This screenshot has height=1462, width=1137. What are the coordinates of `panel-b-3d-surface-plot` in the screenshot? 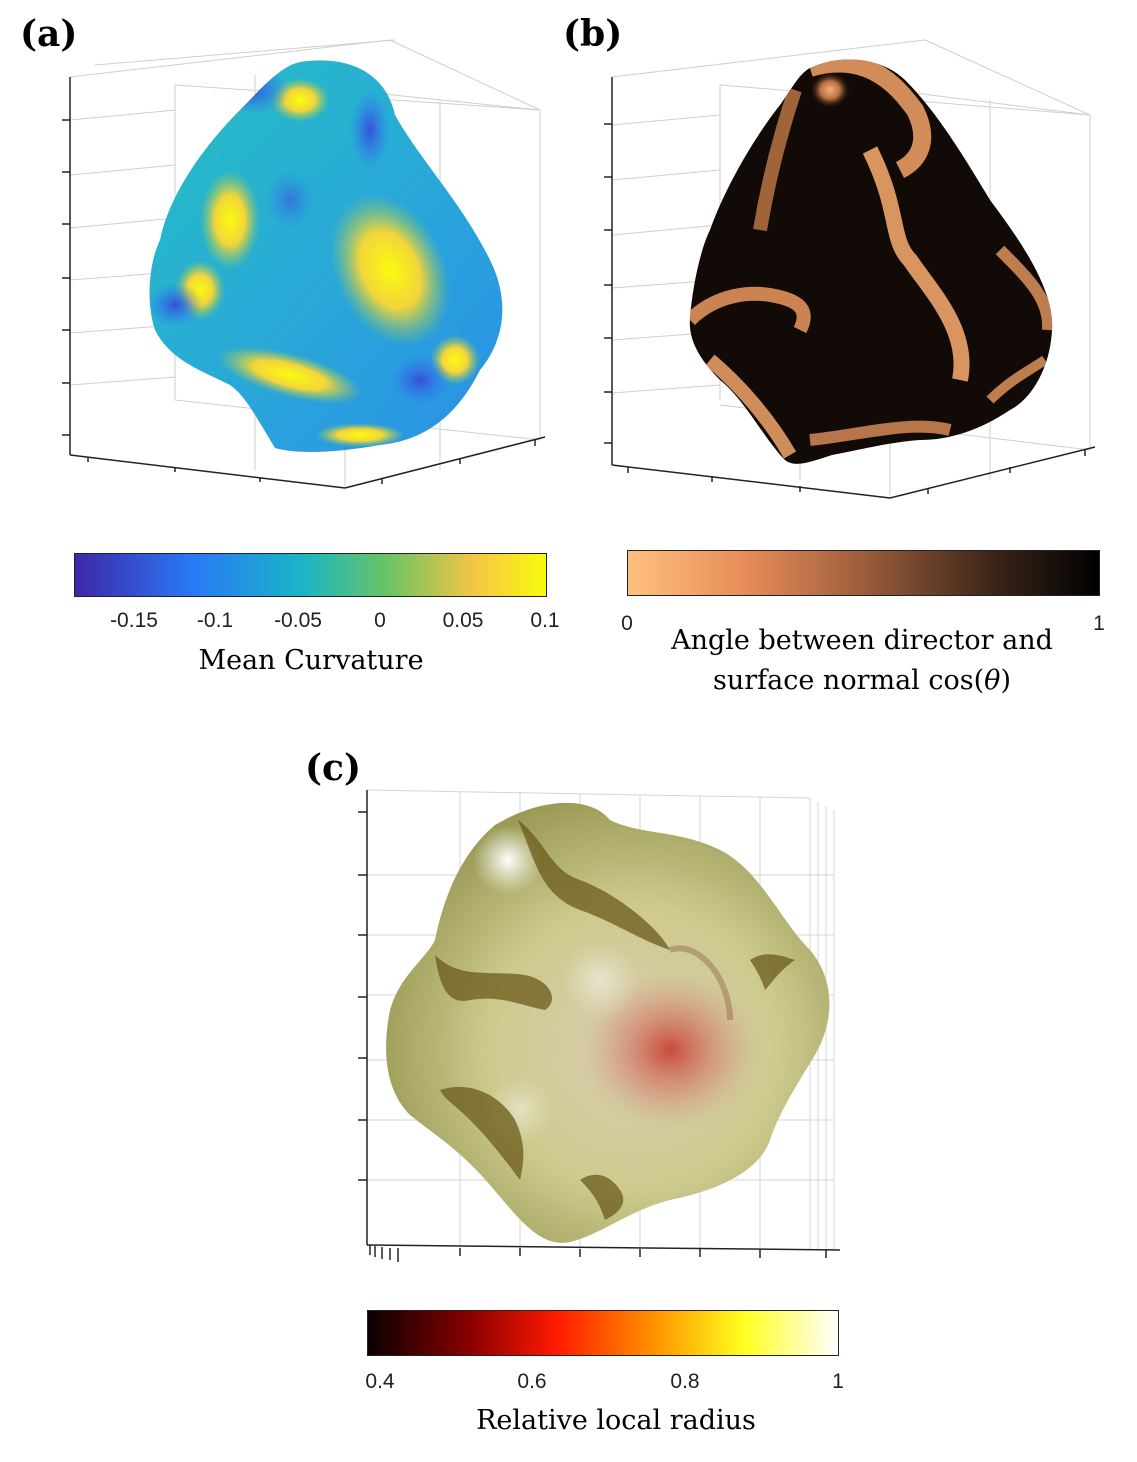 It's located at (850, 269).